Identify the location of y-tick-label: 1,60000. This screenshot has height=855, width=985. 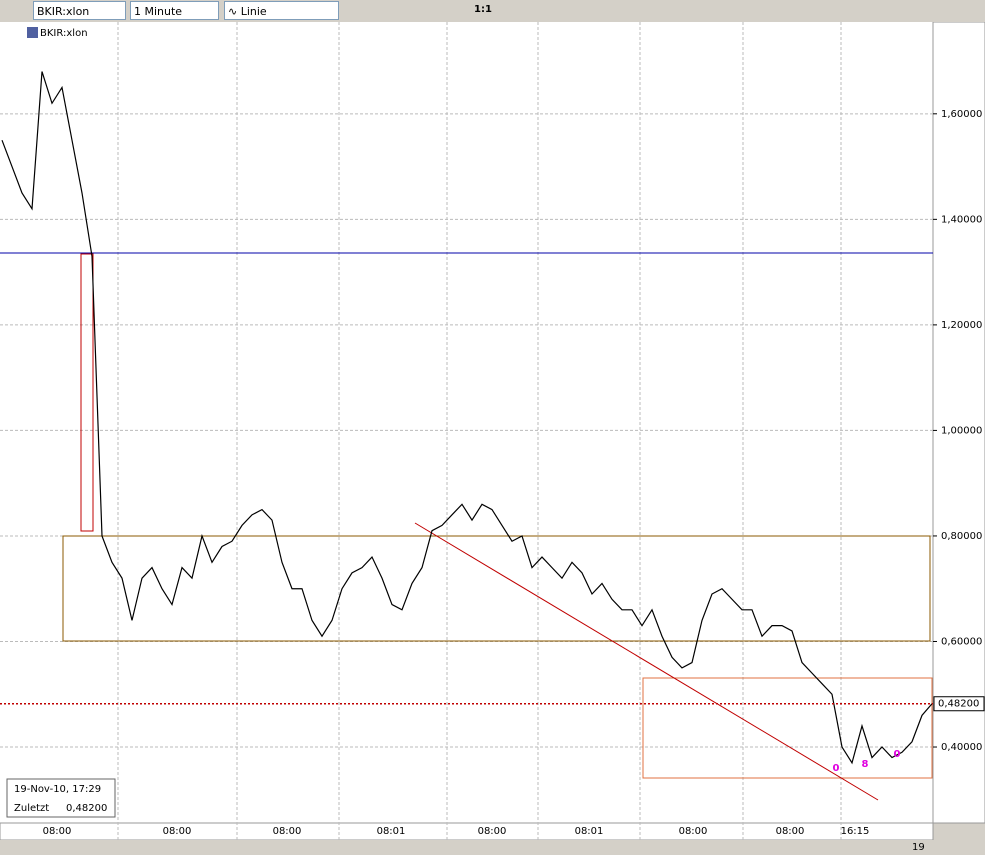
(961, 114).